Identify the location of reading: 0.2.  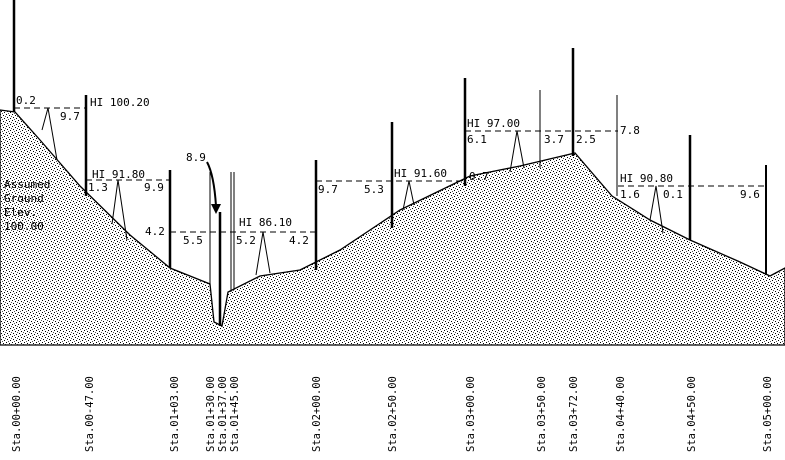
(26, 100).